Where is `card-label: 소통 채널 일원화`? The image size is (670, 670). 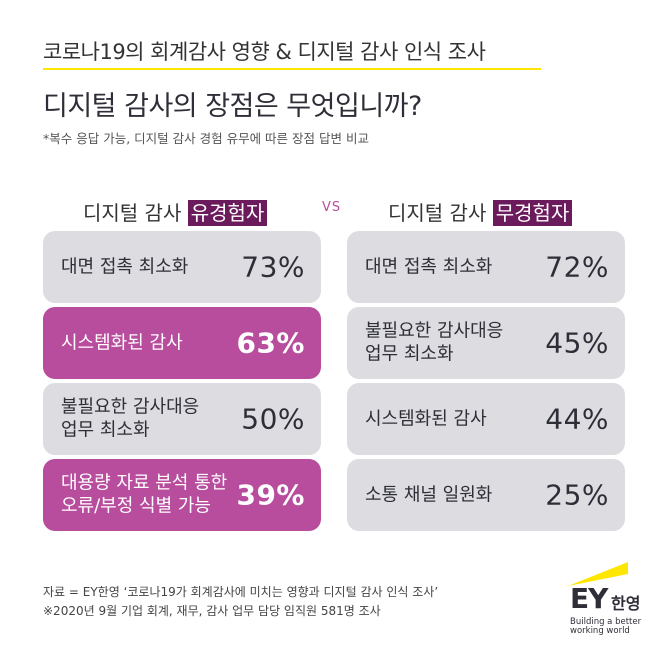
card-label: 소통 채널 일원화 is located at coordinates (429, 495).